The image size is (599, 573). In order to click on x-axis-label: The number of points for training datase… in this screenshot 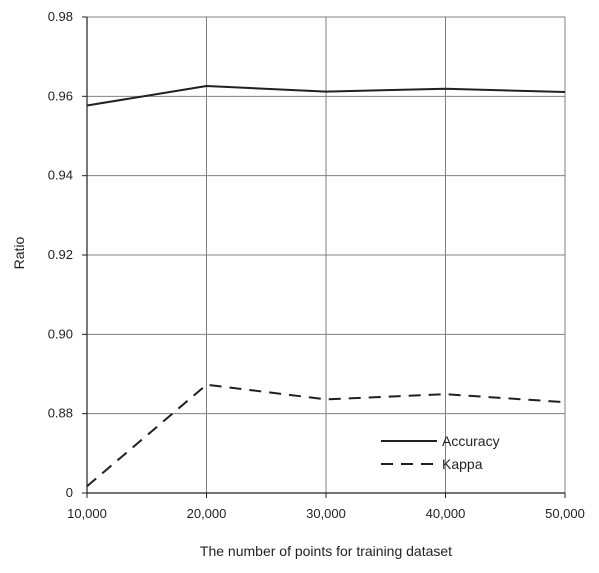, I will do `click(326, 551)`.